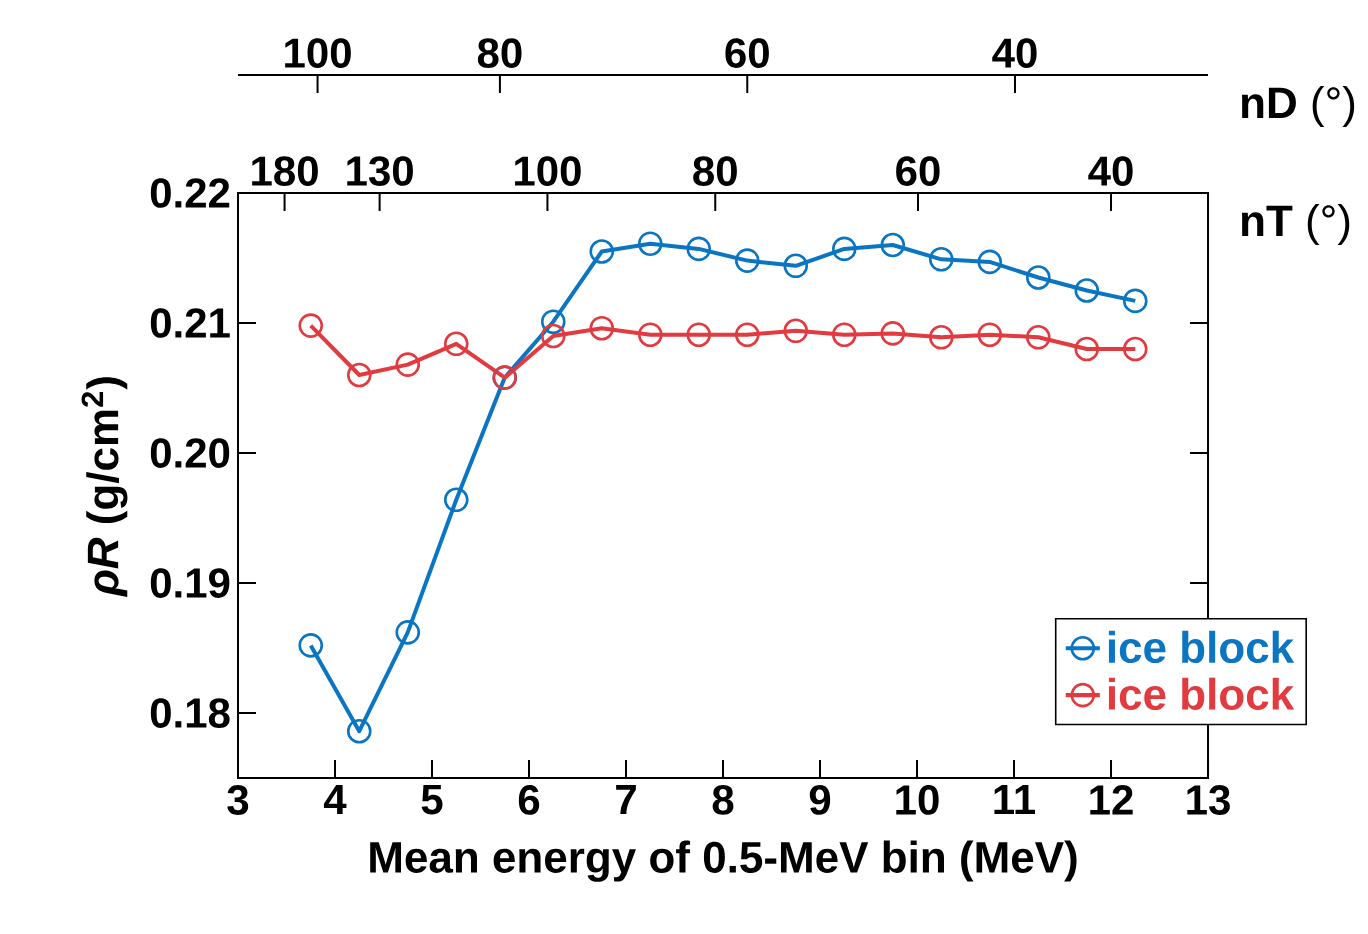 The height and width of the screenshot is (934, 1368). I want to click on y-axis-title: ρR (g/cm$^{2}$), so click(104, 487).